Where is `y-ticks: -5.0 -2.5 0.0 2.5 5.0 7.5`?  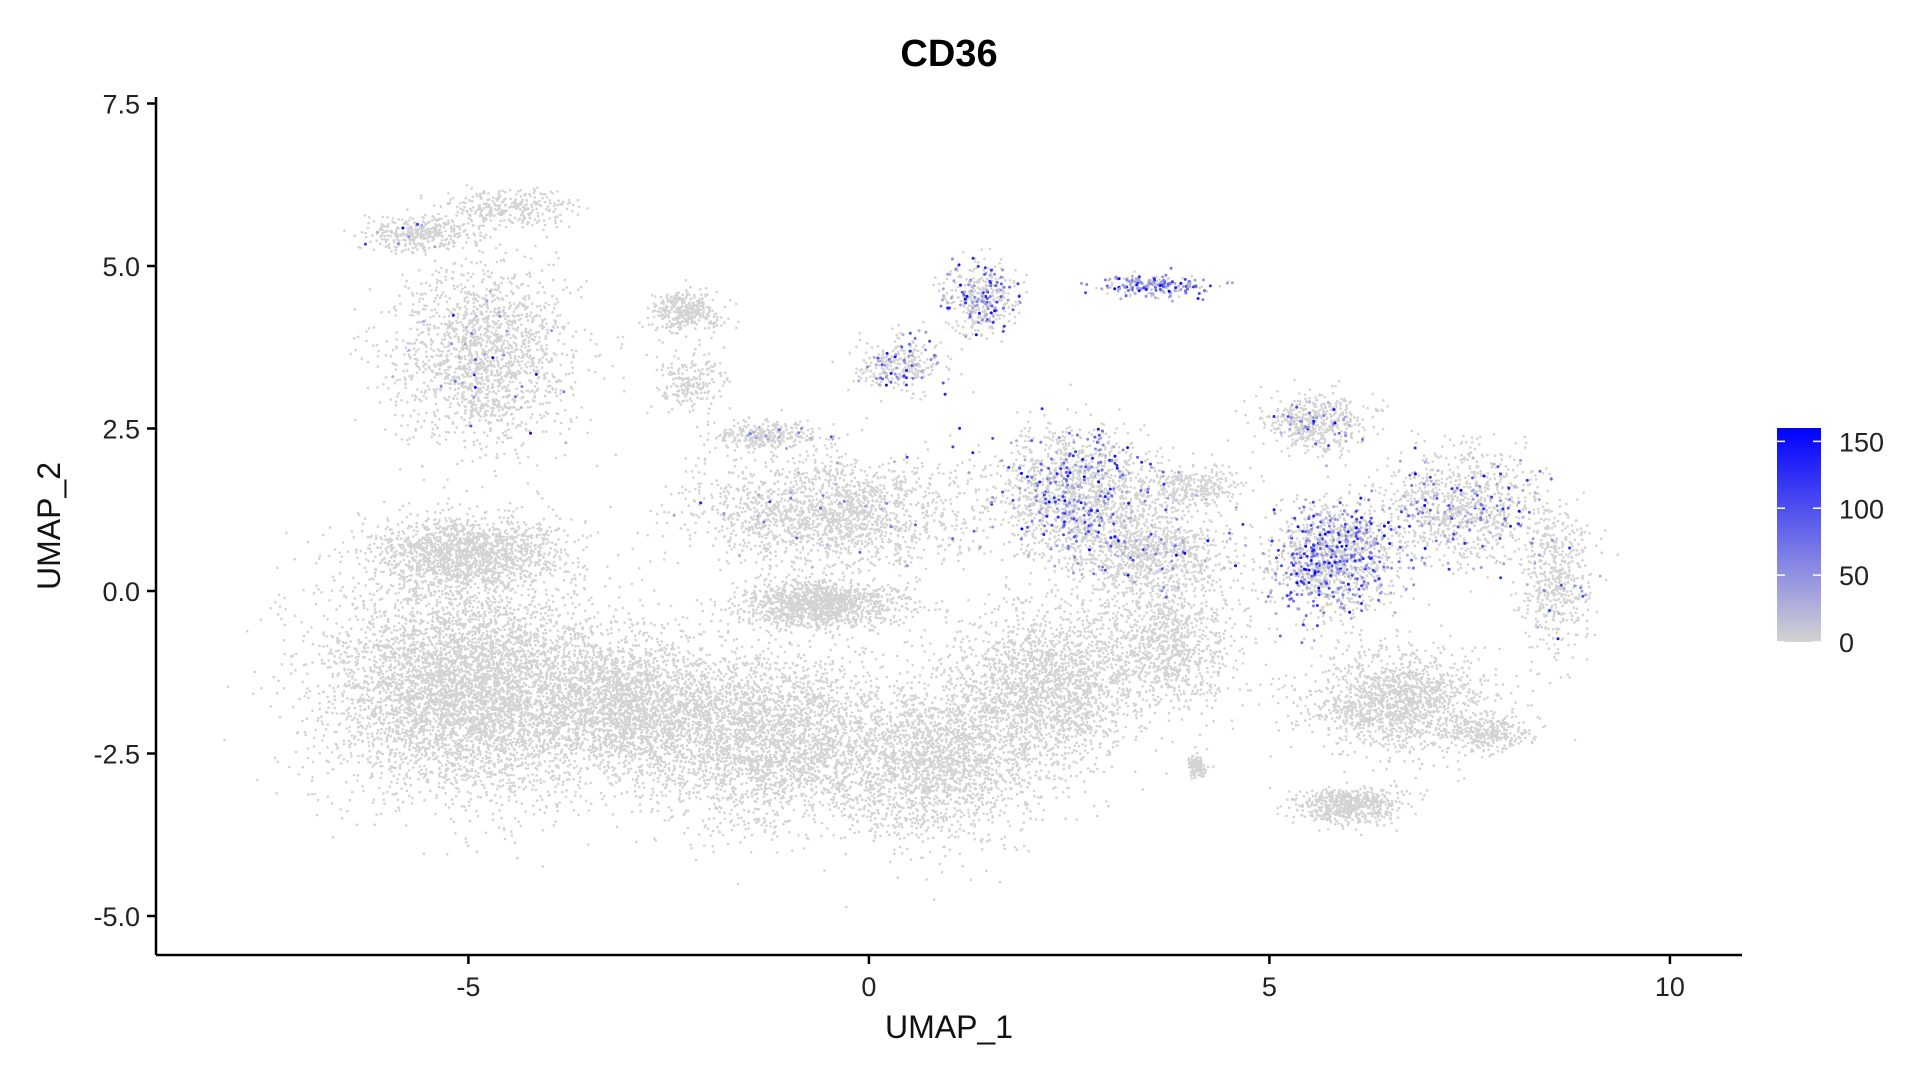 y-ticks: -5.0 -2.5 0.0 2.5 5.0 7.5 is located at coordinates (124, 511).